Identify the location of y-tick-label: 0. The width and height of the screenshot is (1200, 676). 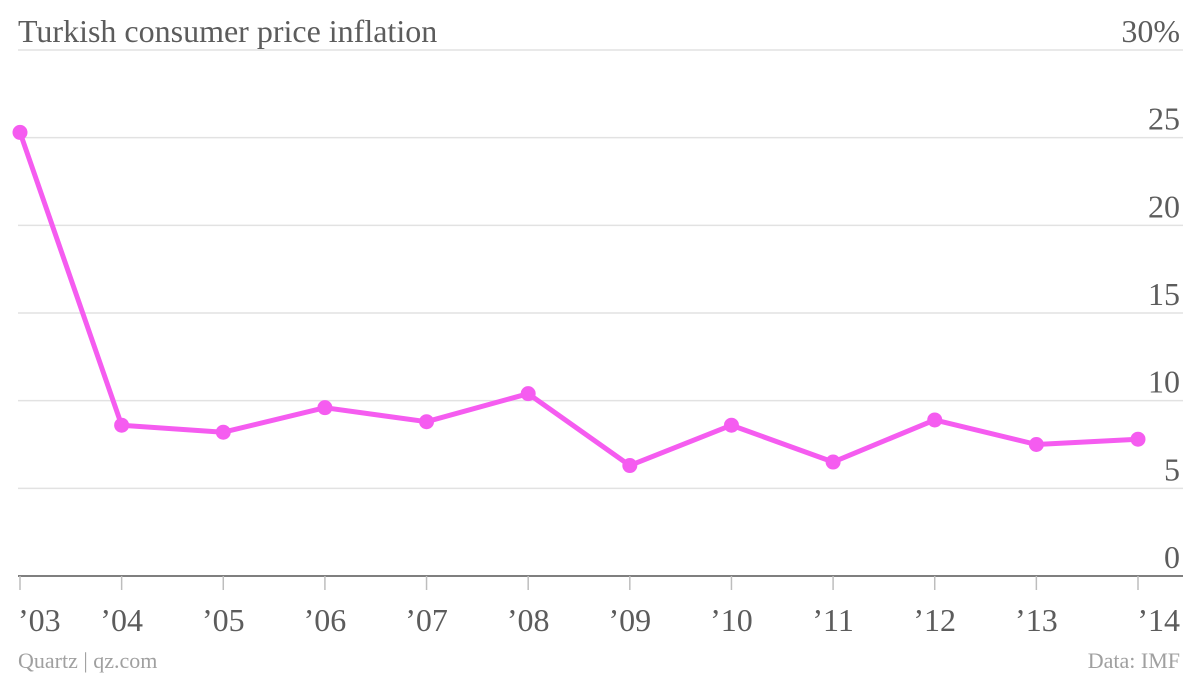
(1172, 557).